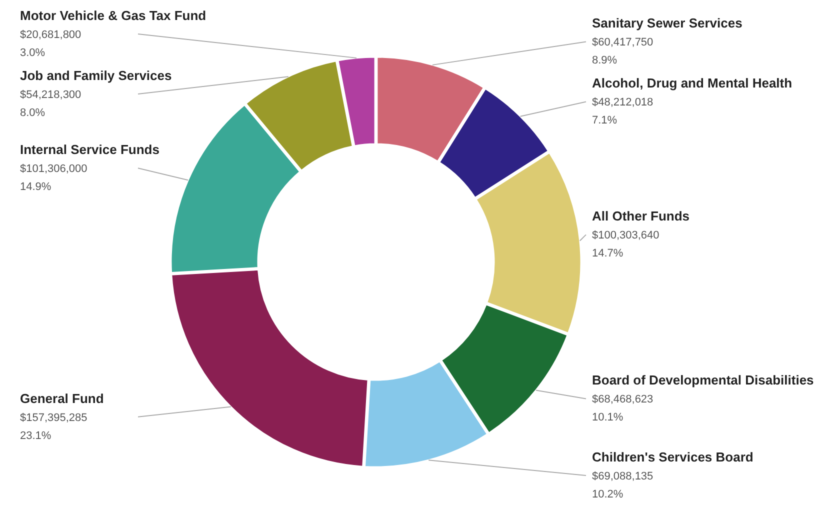 This screenshot has width=825, height=515. What do you see at coordinates (54, 427) in the screenshot?
I see `data-label: $157,395,285 23.1%` at bounding box center [54, 427].